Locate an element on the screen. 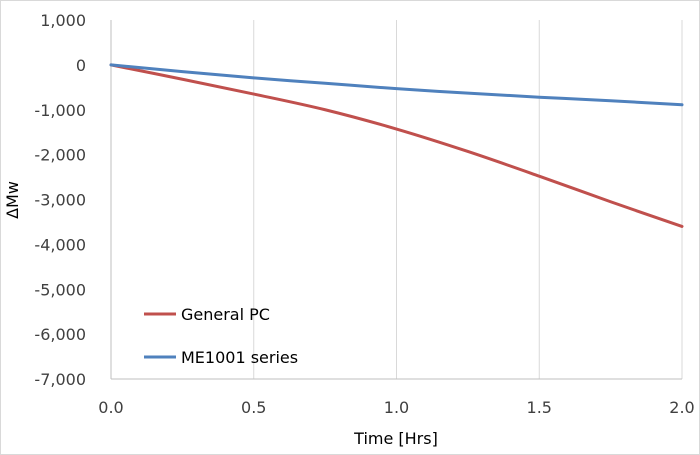 This screenshot has width=700, height=455. y-axis-title: ΔMw is located at coordinates (12, 200).